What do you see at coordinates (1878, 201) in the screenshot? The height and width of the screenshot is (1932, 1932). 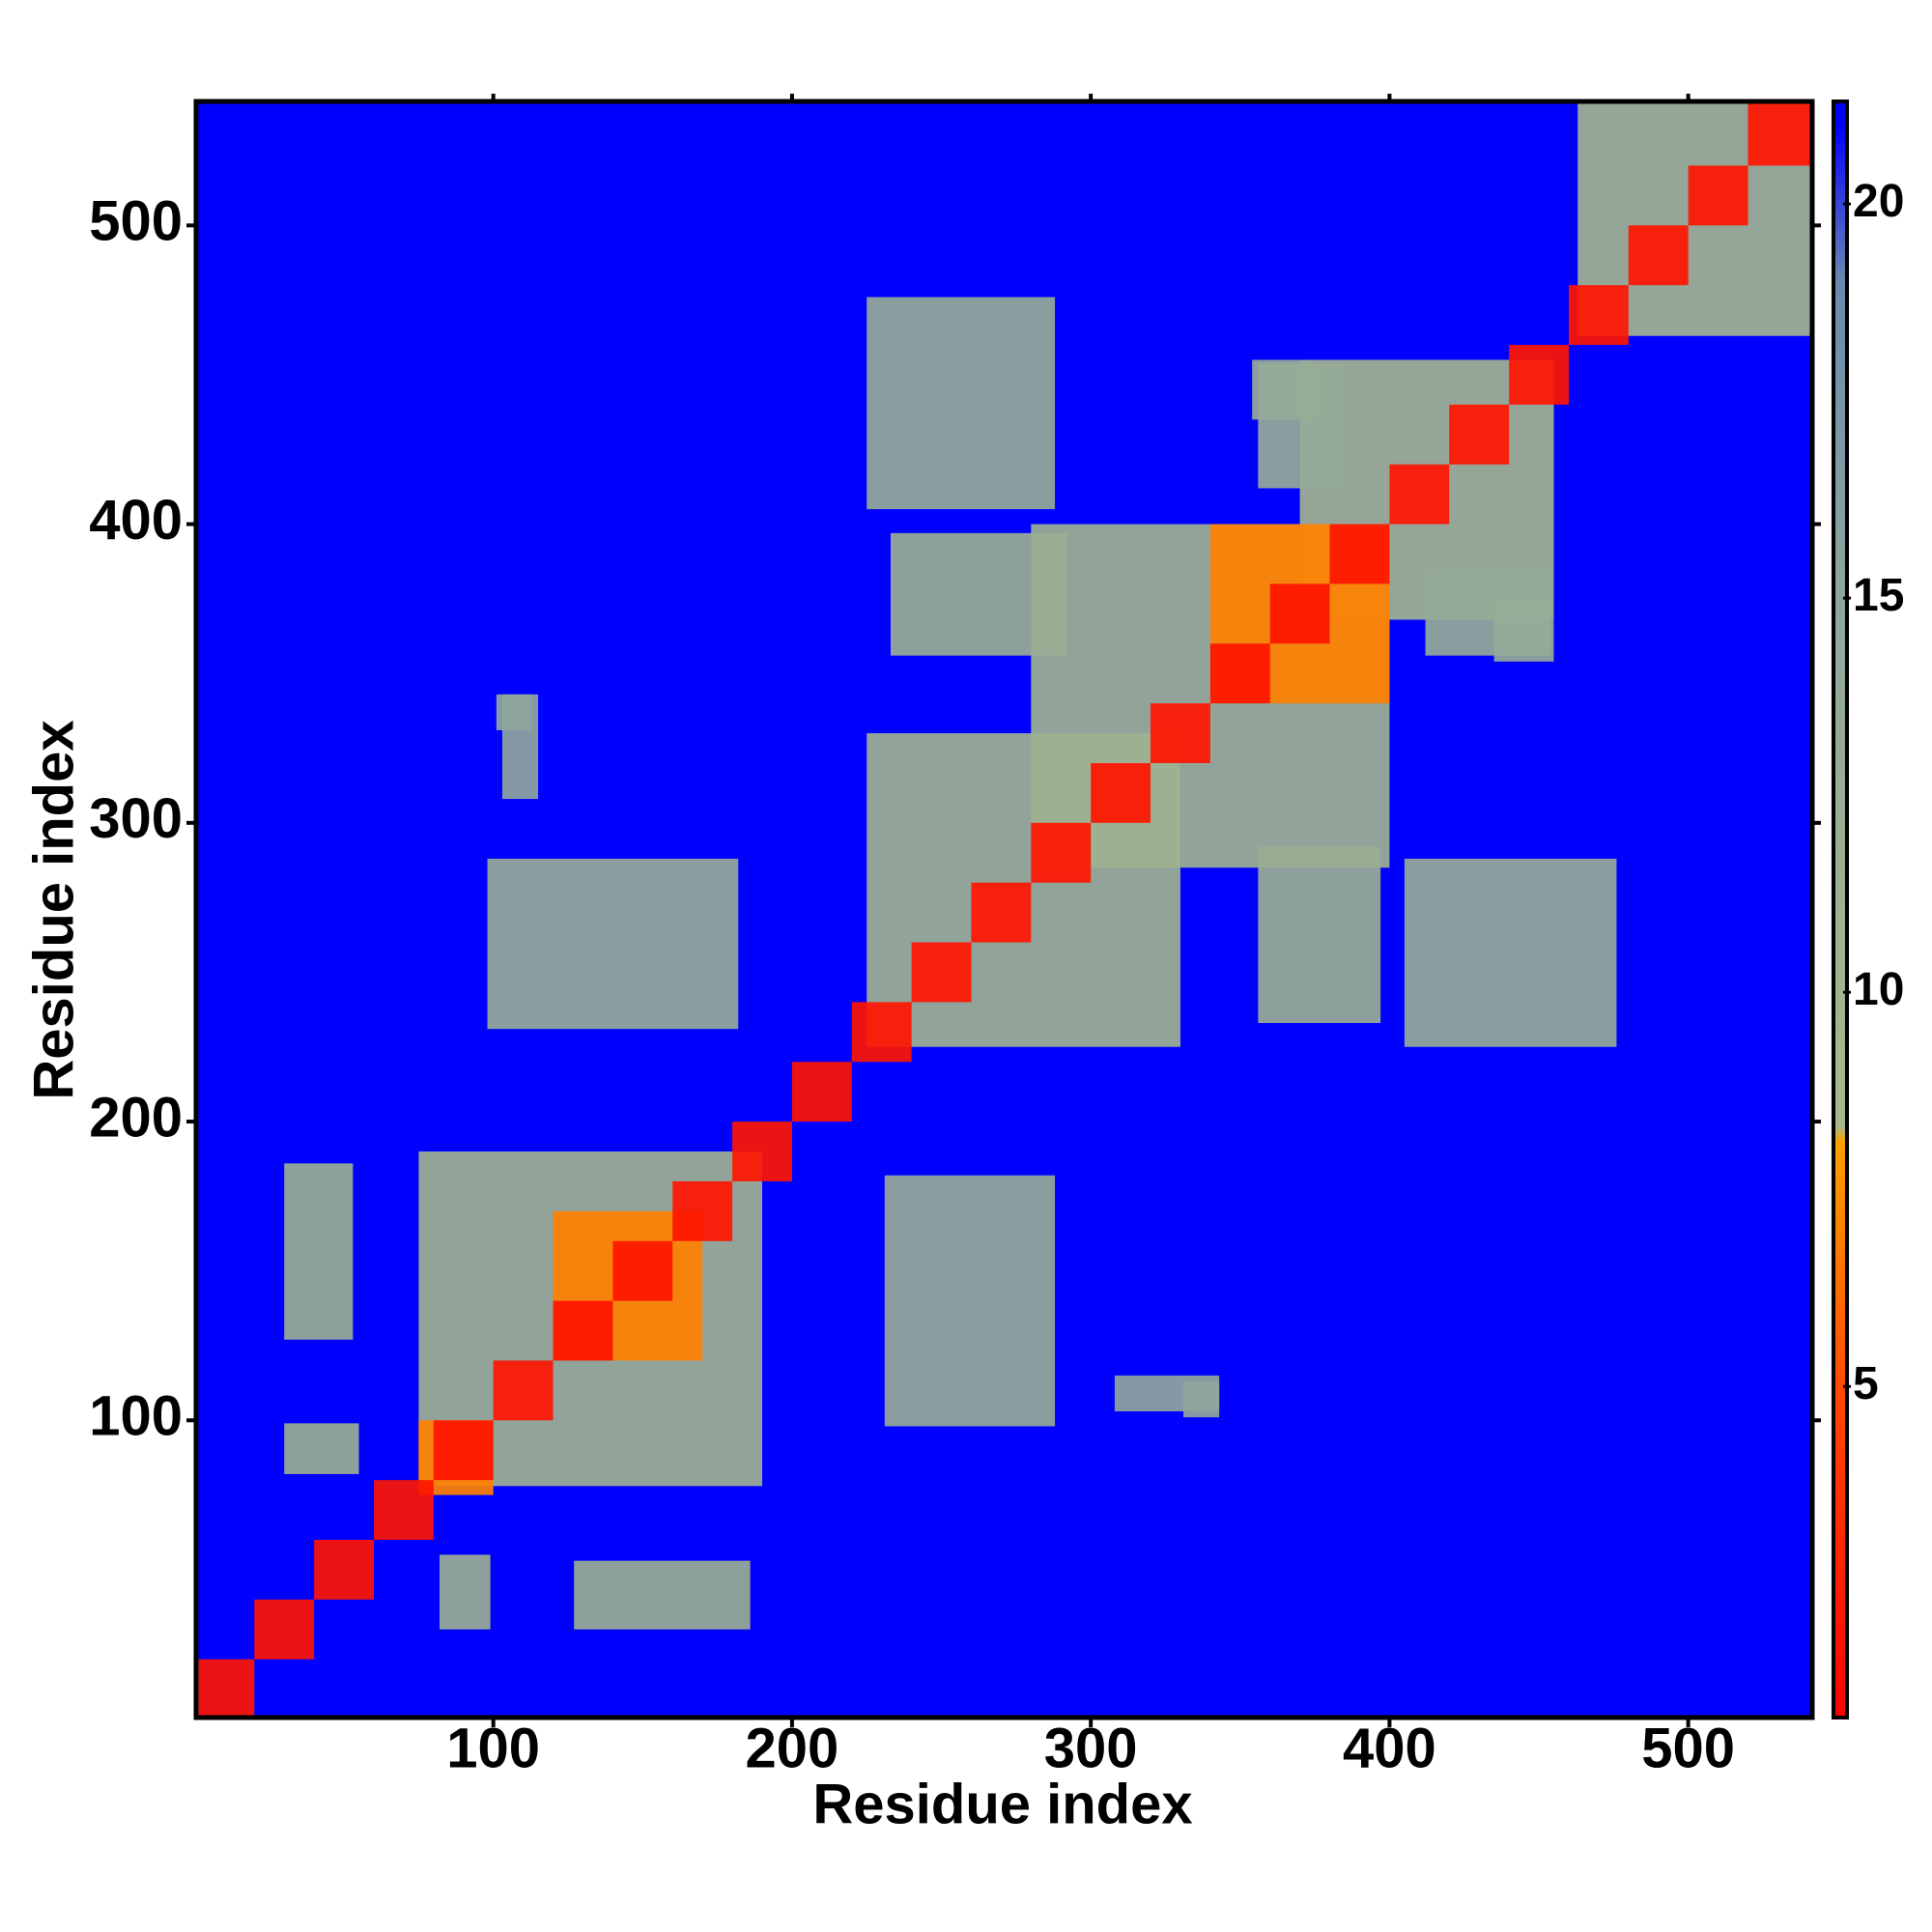 I see `colorbar-tick-label: 20` at bounding box center [1878, 201].